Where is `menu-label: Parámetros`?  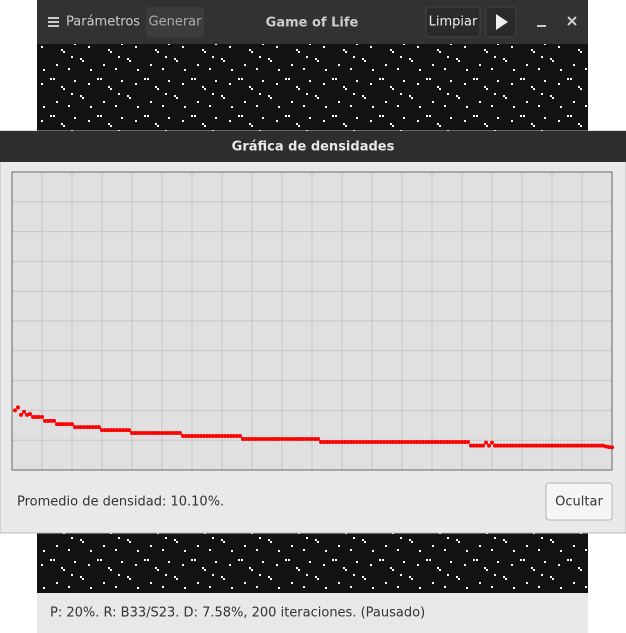 menu-label: Parámetros is located at coordinates (103, 22).